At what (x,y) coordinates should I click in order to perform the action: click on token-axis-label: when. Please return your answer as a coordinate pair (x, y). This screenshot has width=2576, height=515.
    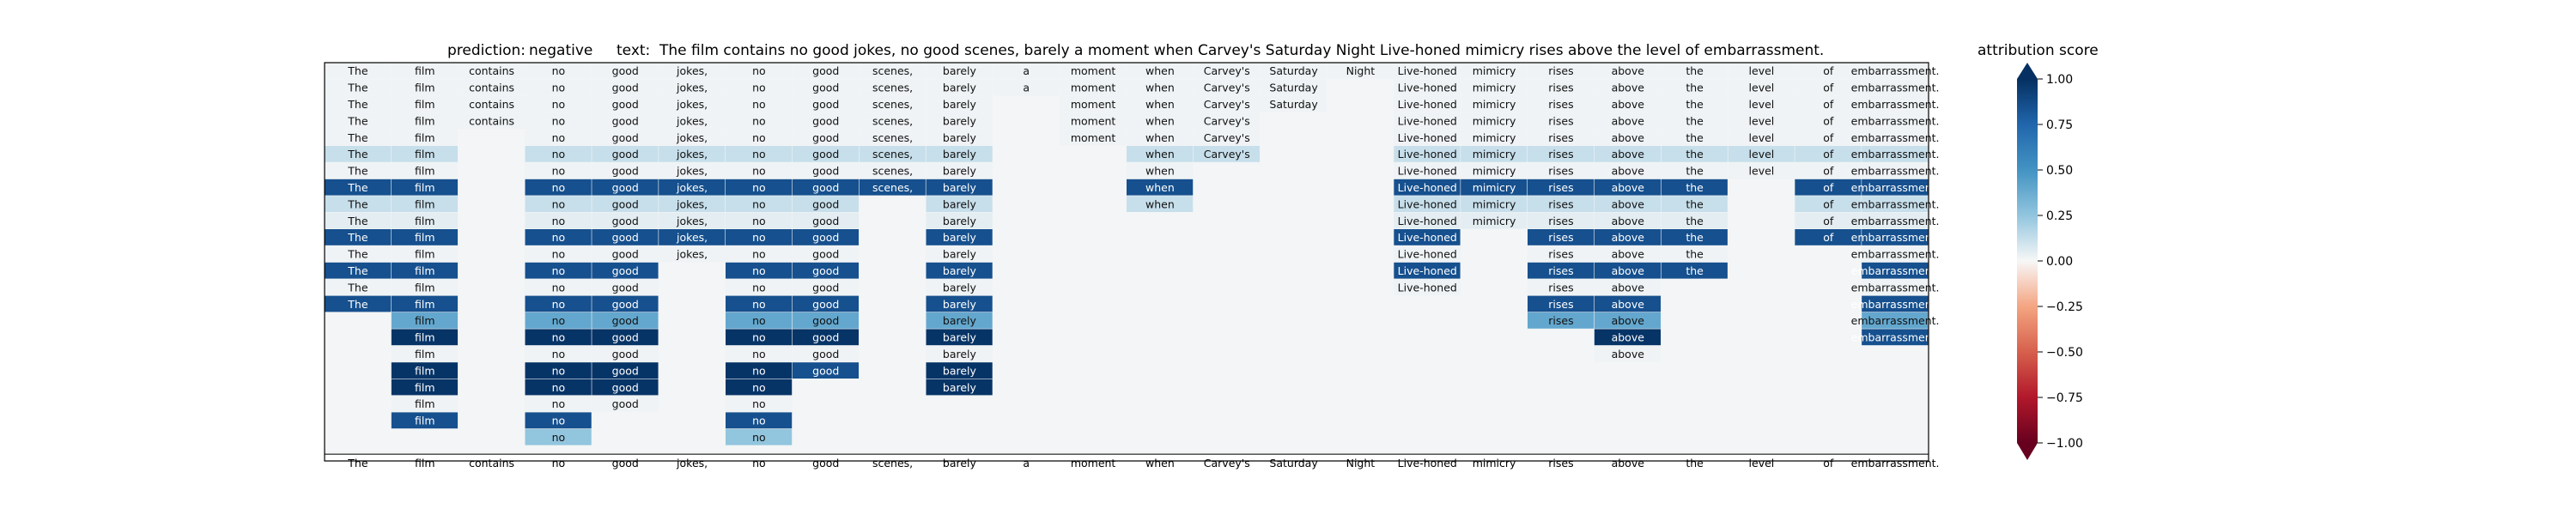
    Looking at the image, I should click on (1160, 463).